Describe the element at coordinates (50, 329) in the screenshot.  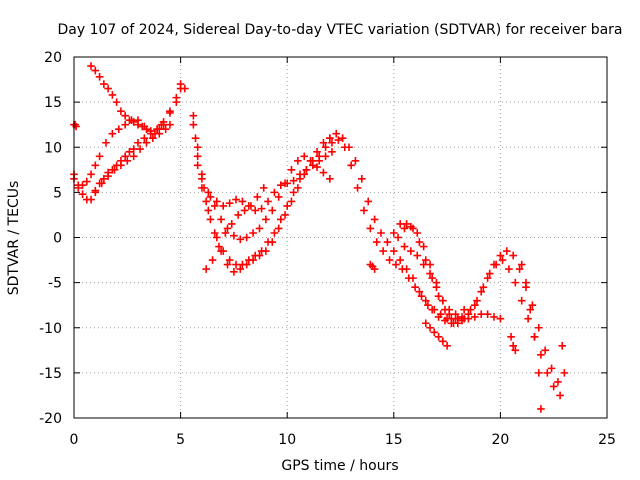
I see `y-tick-label: -10` at that location.